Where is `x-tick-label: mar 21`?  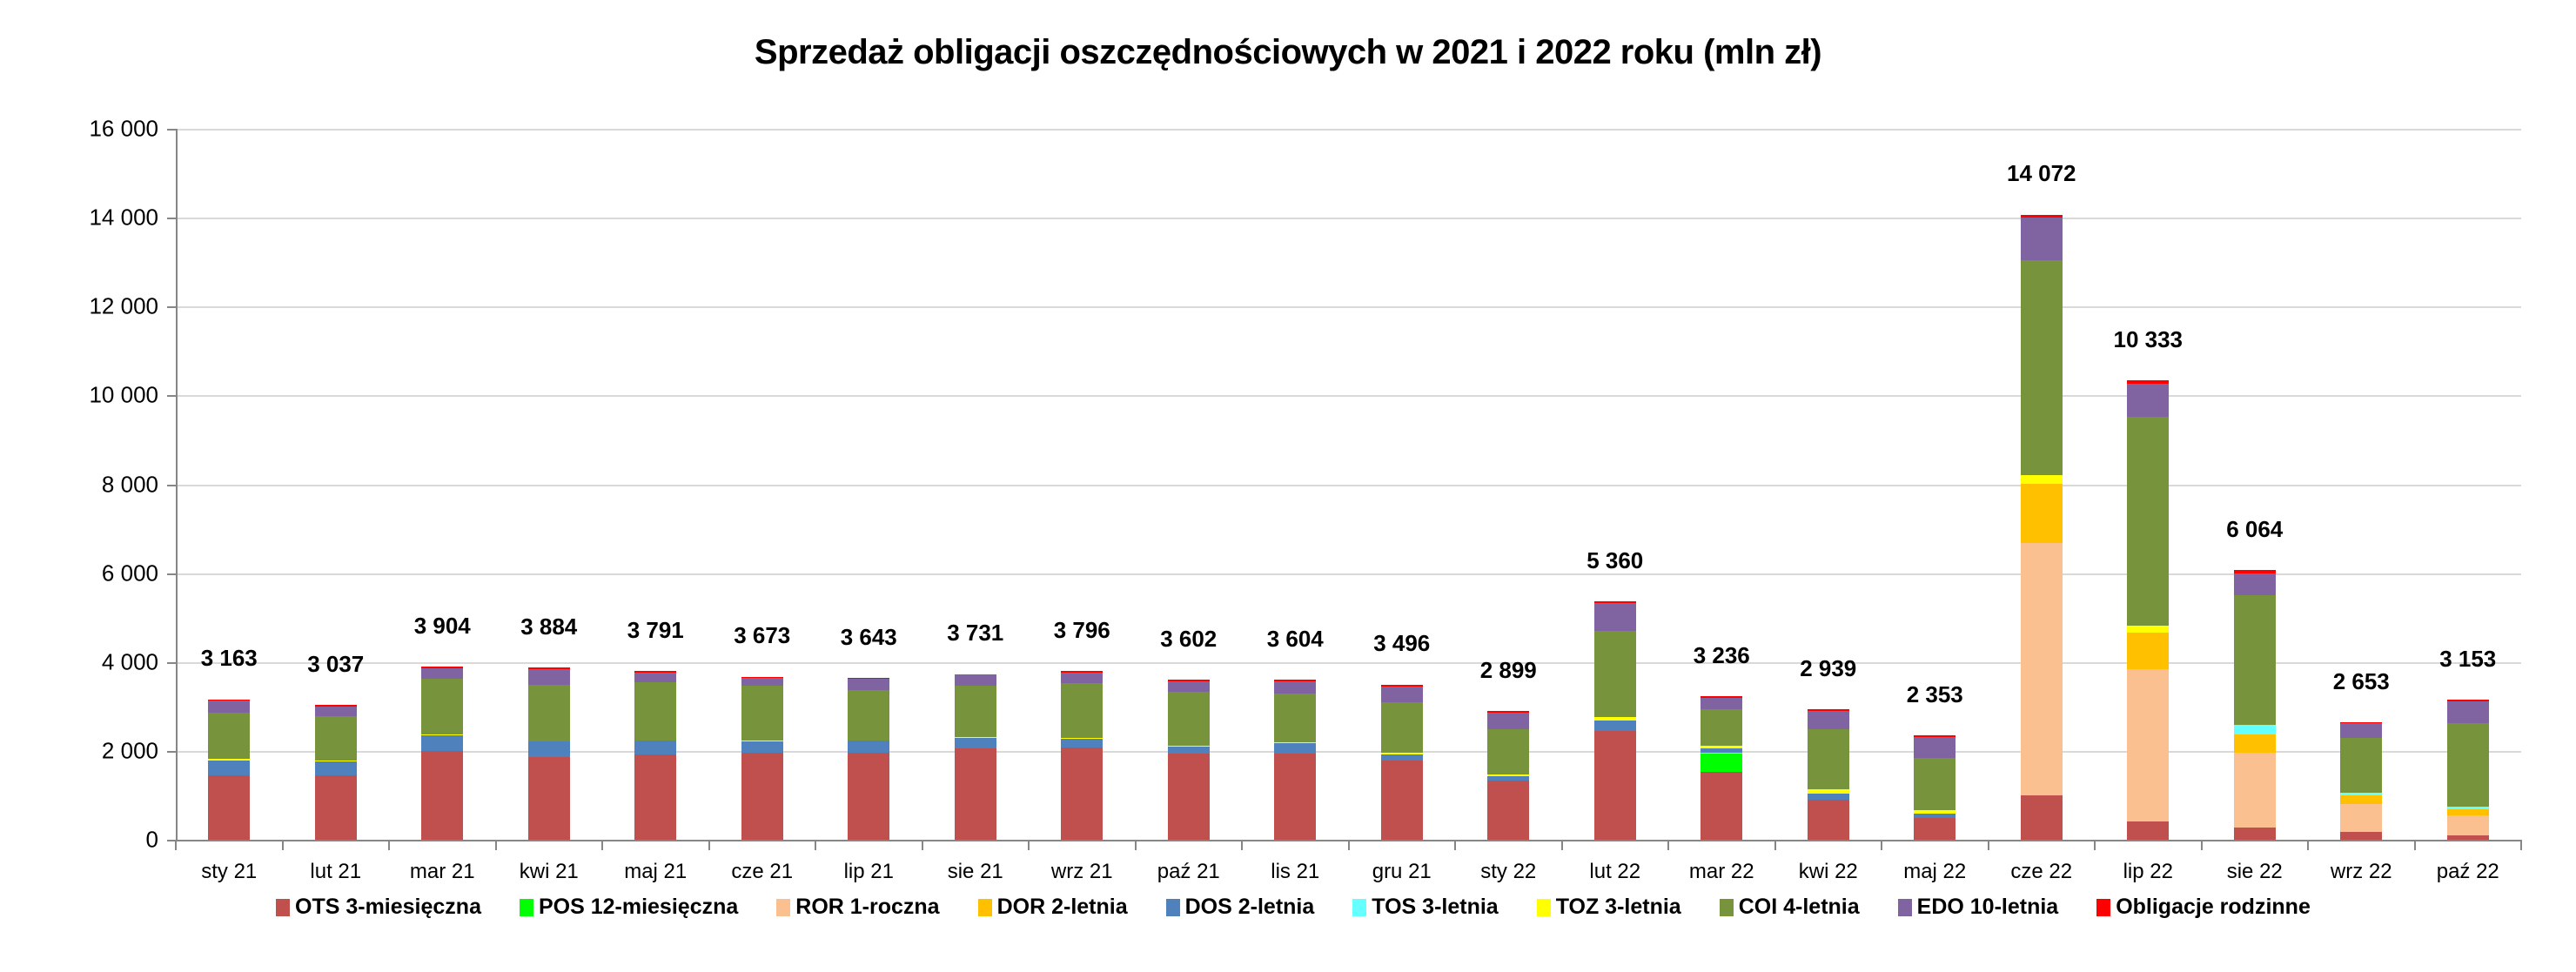 x-tick-label: mar 21 is located at coordinates (442, 871).